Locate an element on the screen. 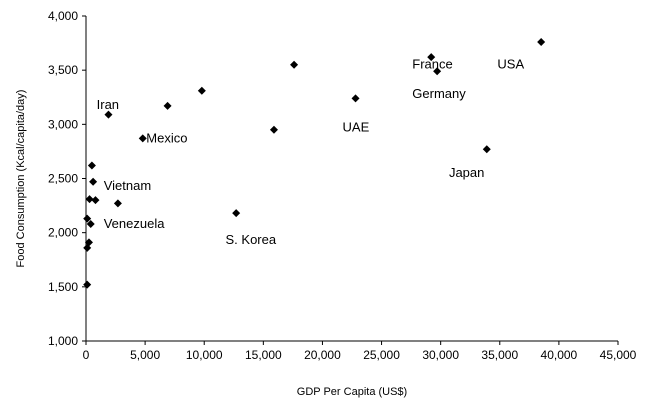  x-tick-label: 45,000 is located at coordinates (618, 355).